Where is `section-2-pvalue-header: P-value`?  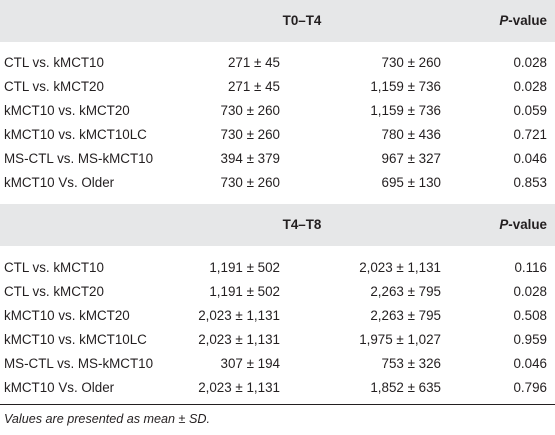
section-2-pvalue-header: P-value is located at coordinates (523, 225).